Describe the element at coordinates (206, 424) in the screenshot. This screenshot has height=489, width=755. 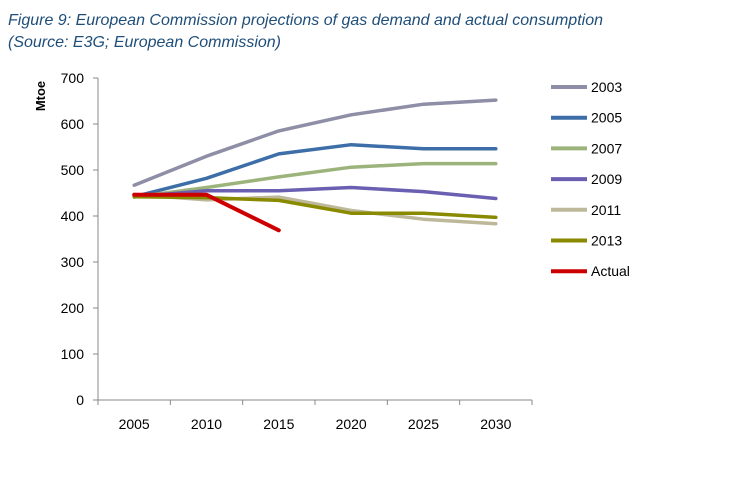
I see `x-tick-label: 2010` at that location.